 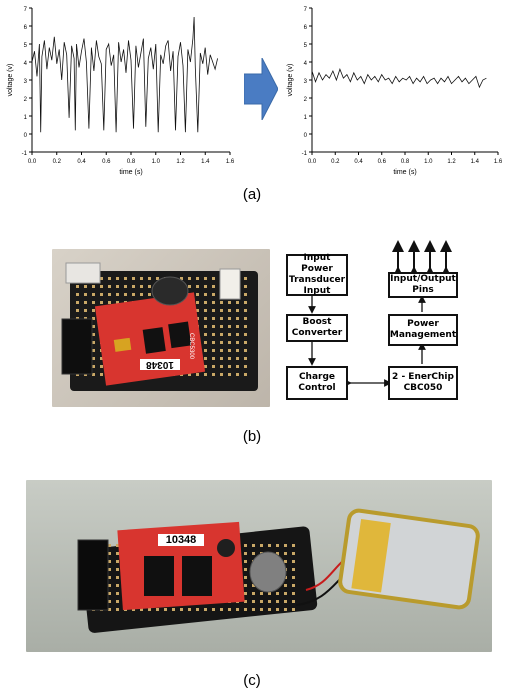 I want to click on block-enerchip: 2 - EnerChip CBC050, so click(x=423, y=383).